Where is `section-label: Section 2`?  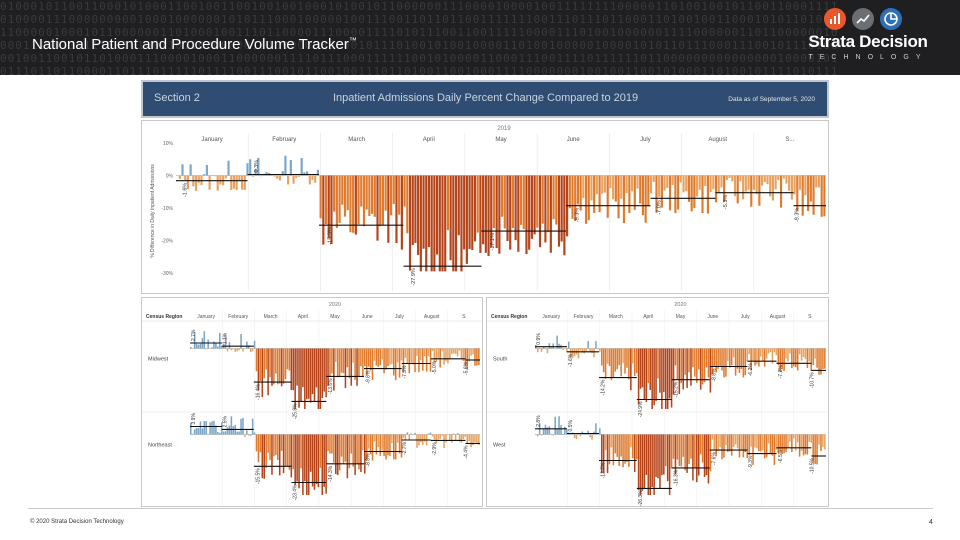
section-label: Section 2 is located at coordinates (177, 98).